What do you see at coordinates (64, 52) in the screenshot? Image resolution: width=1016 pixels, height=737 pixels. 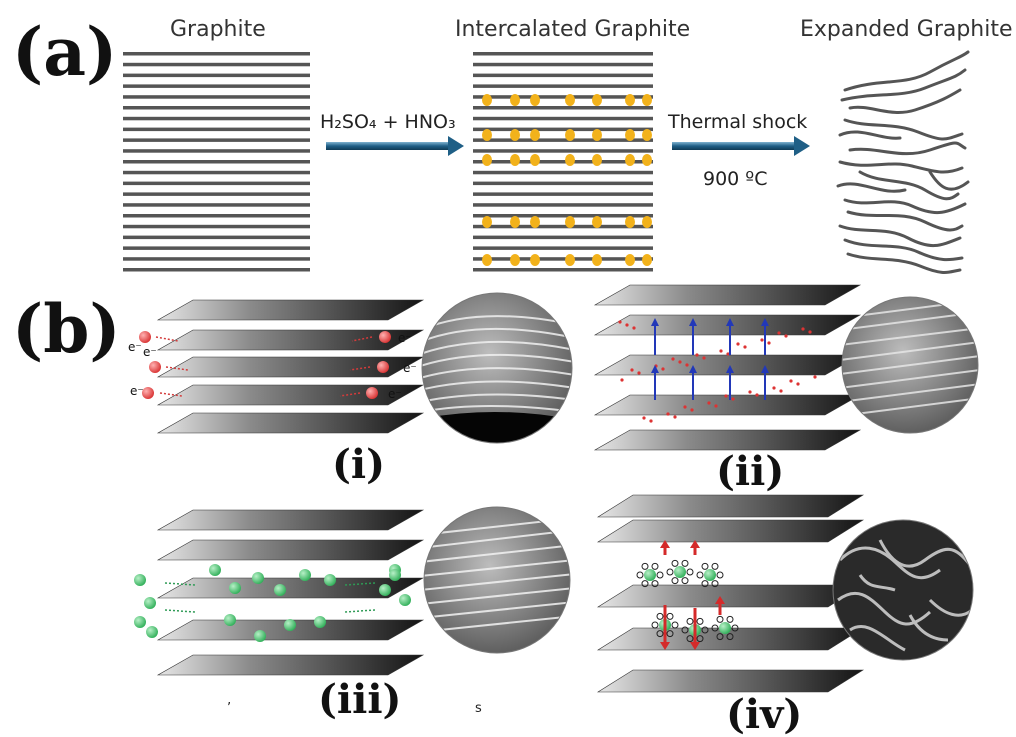 I see `panel-a-letter: (a)` at bounding box center [64, 52].